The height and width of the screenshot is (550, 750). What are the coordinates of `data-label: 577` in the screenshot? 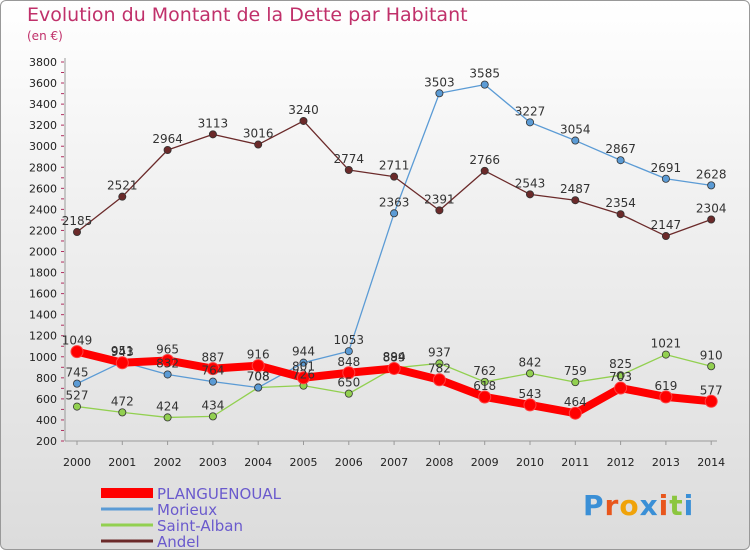 It's located at (711, 390).